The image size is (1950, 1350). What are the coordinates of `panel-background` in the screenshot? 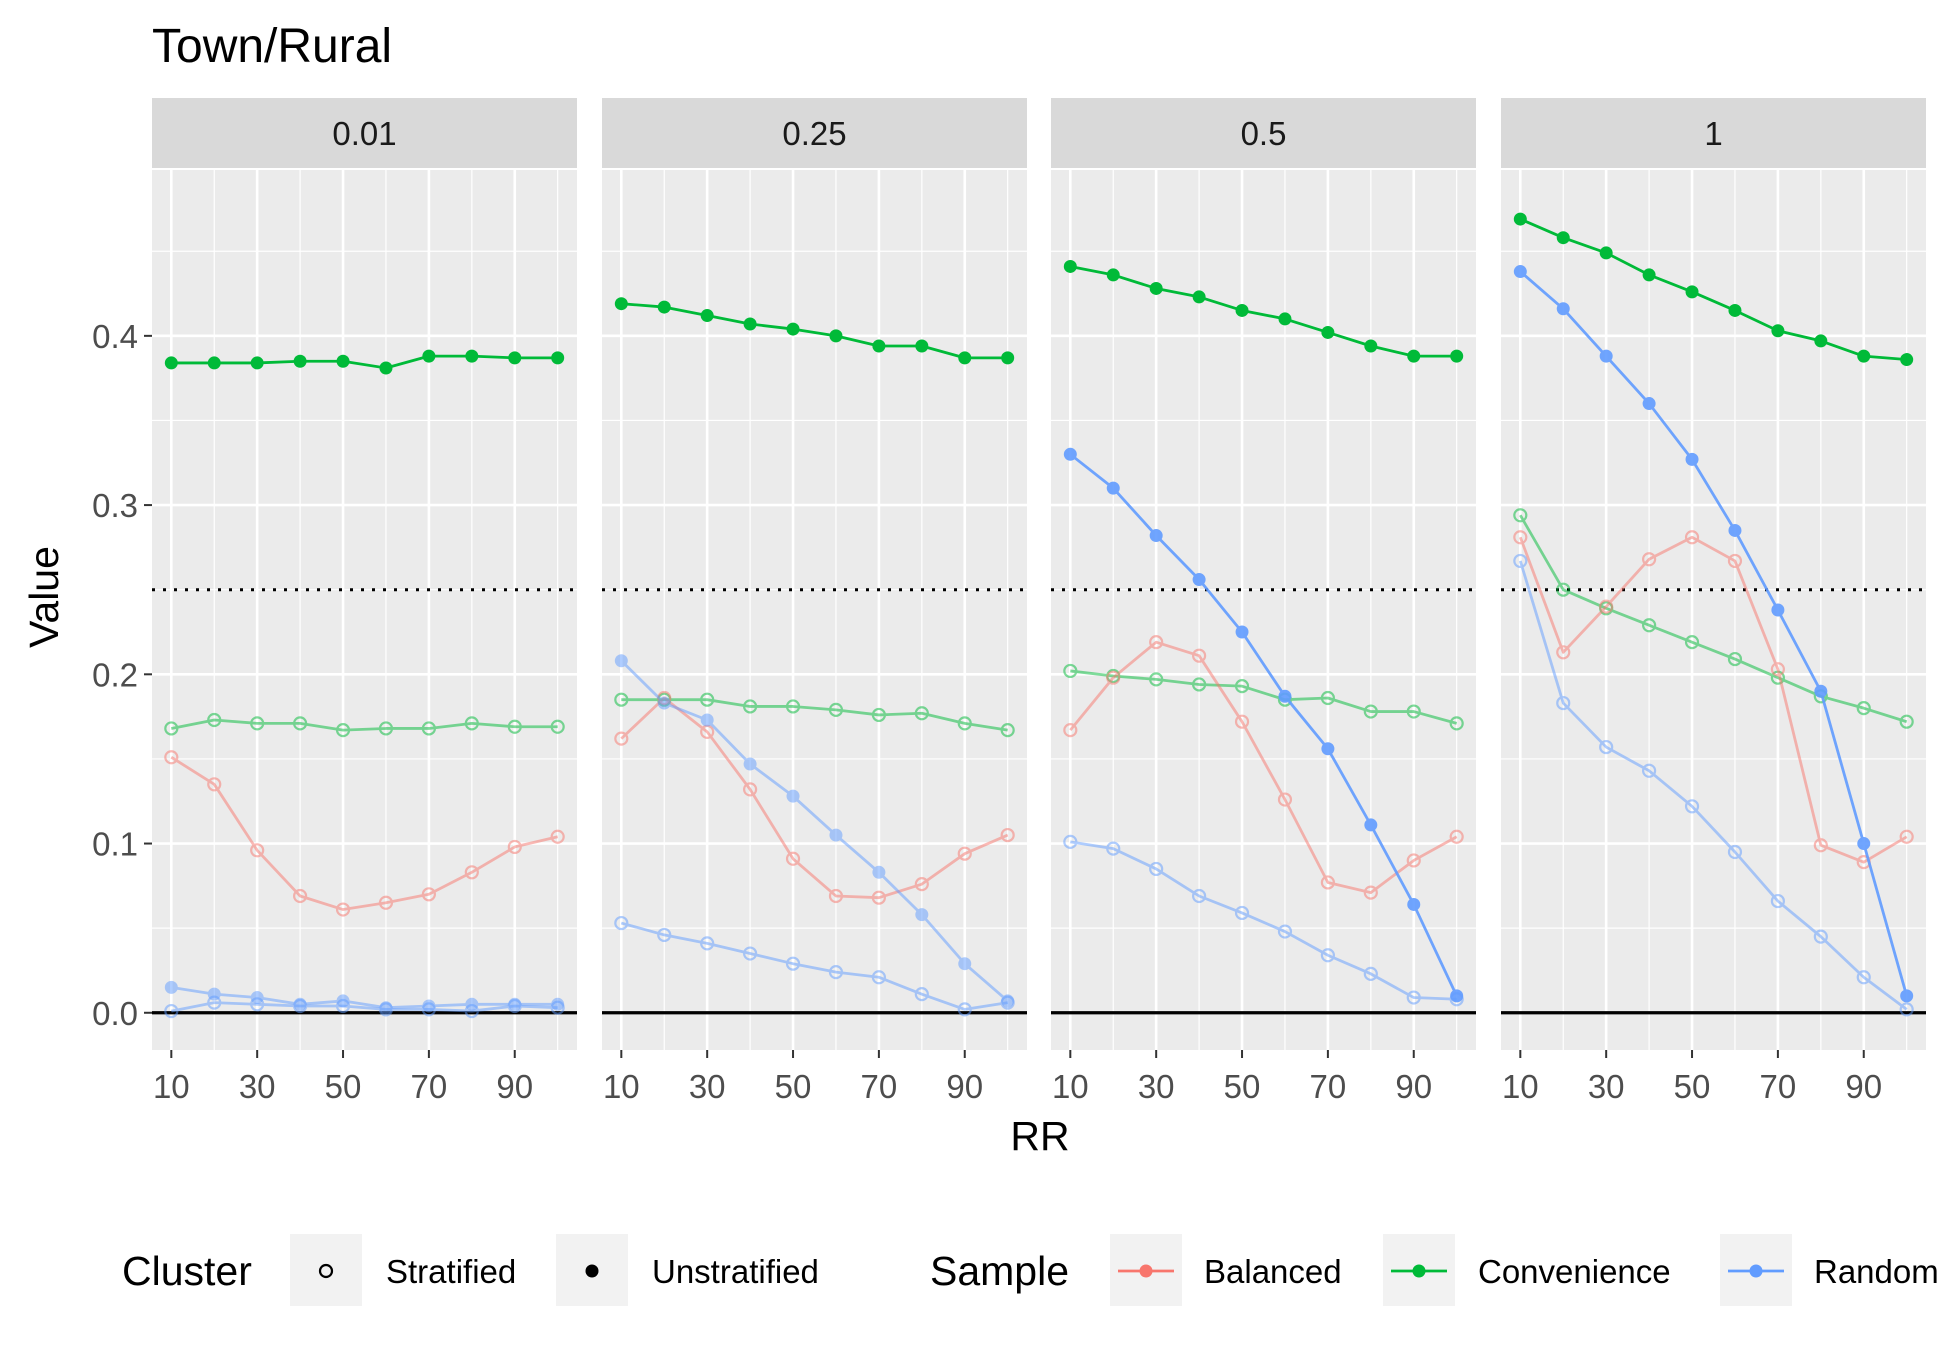 It's located at (814, 610).